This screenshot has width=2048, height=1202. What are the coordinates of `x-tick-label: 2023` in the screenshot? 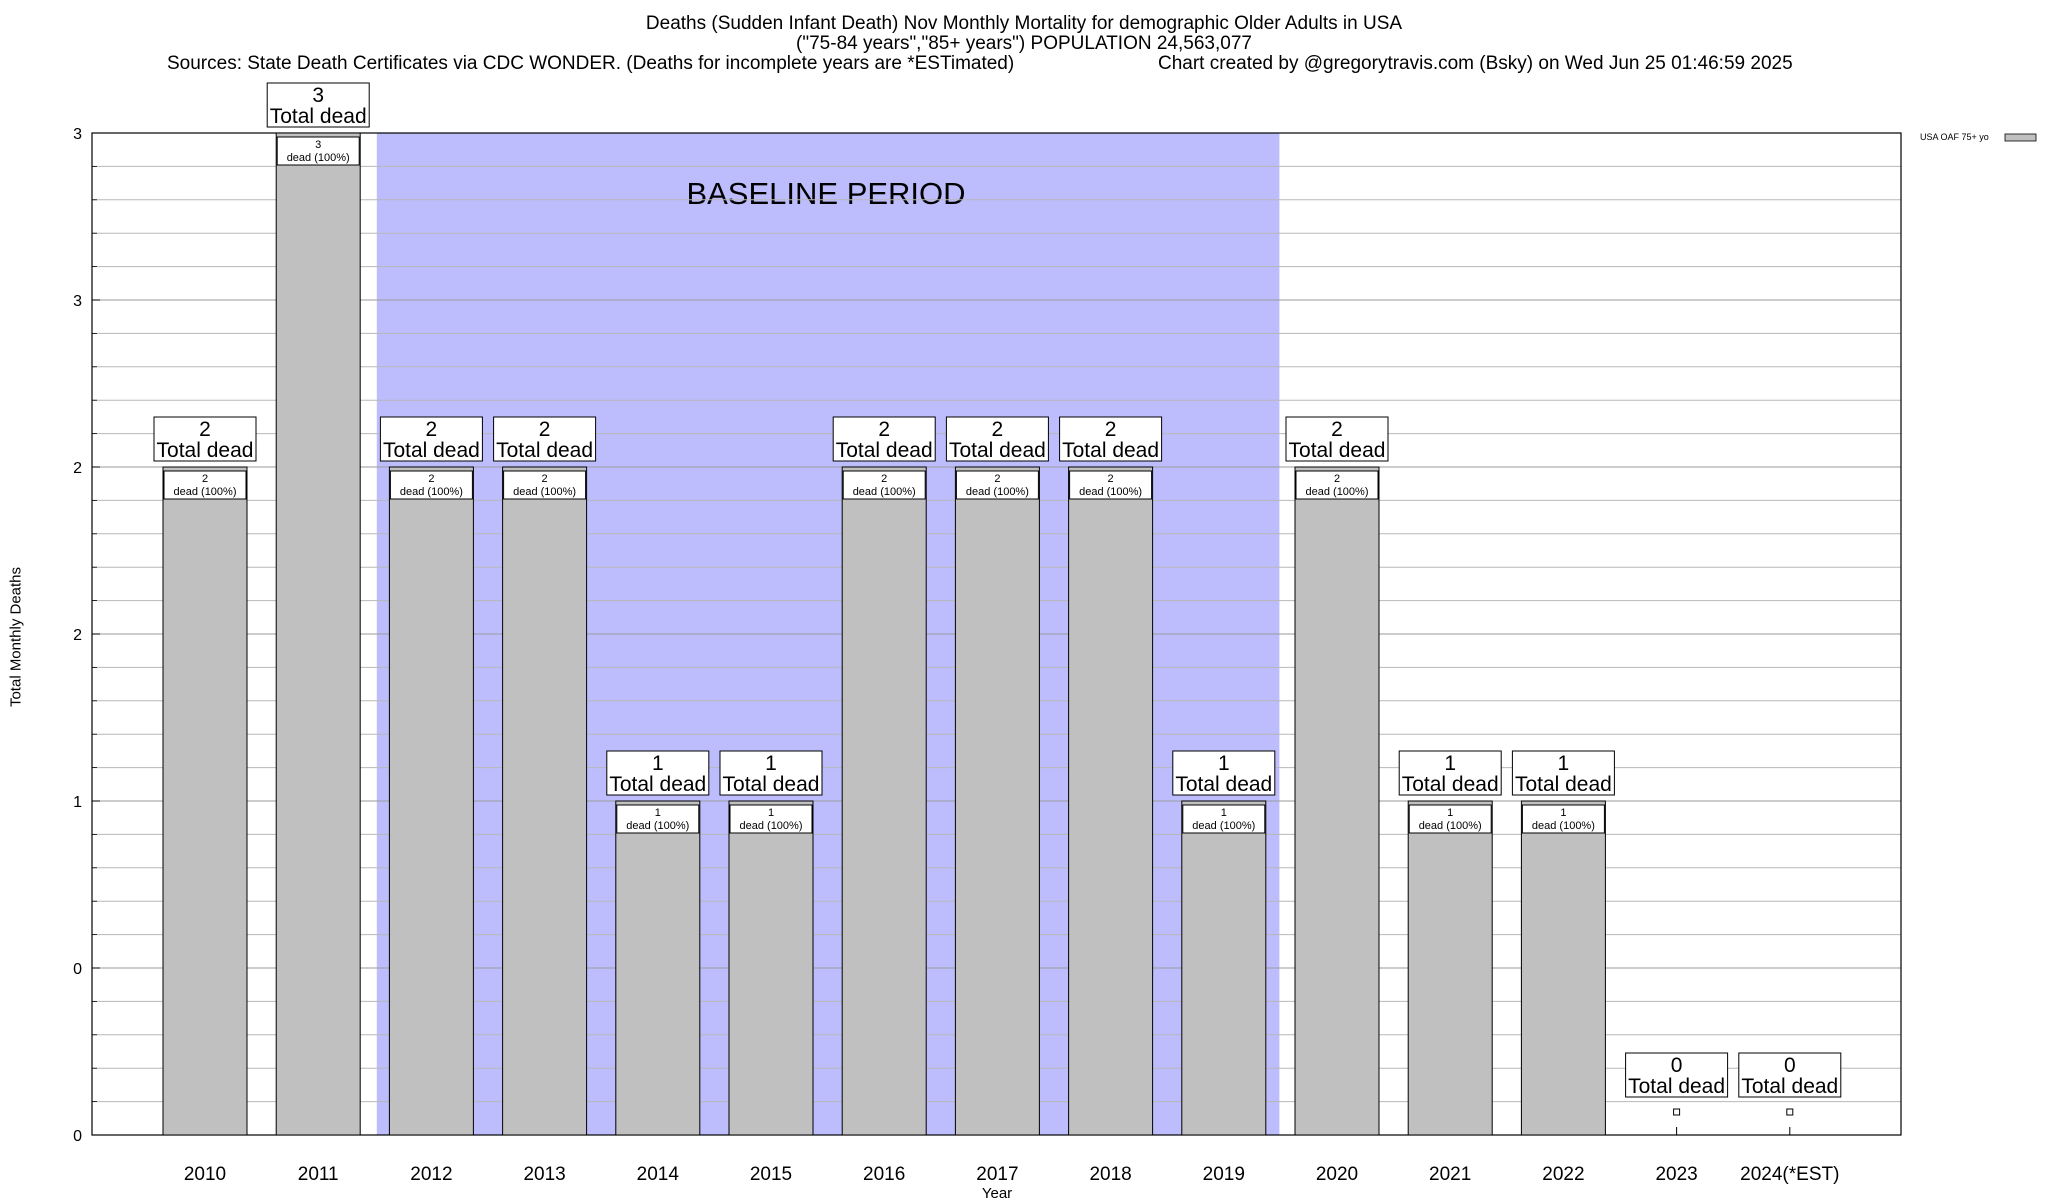 It's located at (1676, 1174).